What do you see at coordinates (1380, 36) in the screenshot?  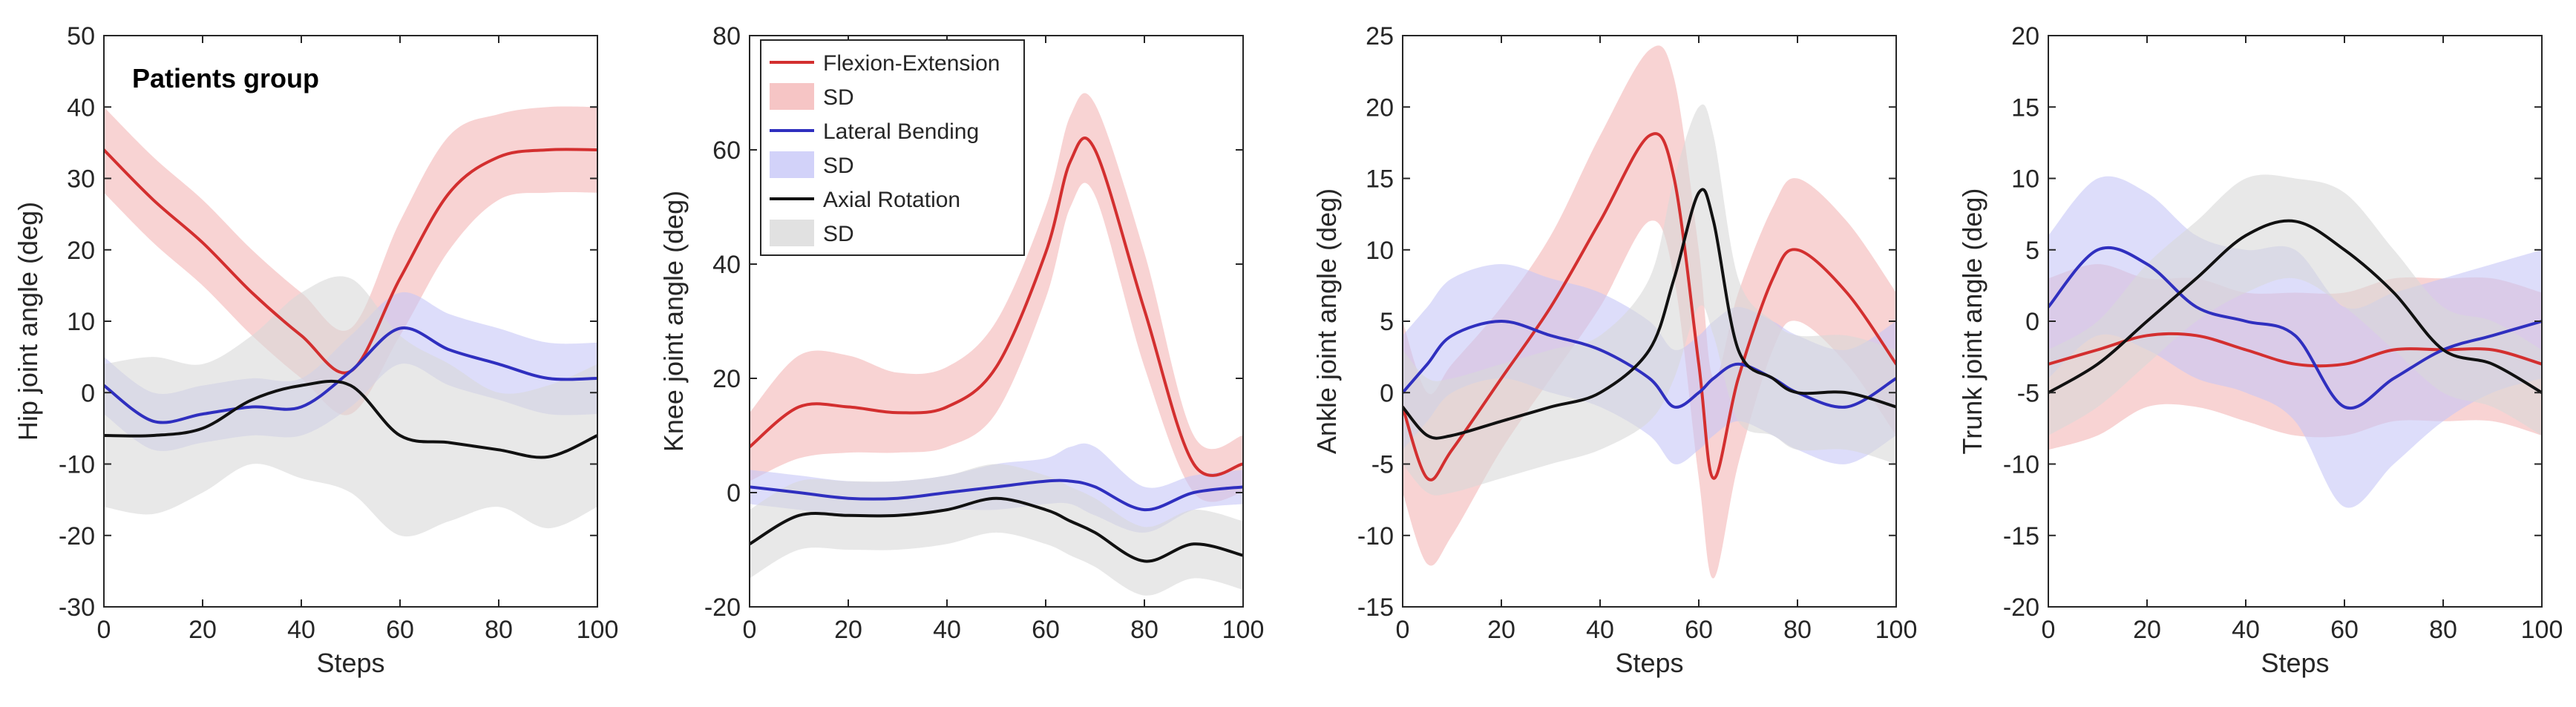 I see `y-tick-label: 25` at bounding box center [1380, 36].